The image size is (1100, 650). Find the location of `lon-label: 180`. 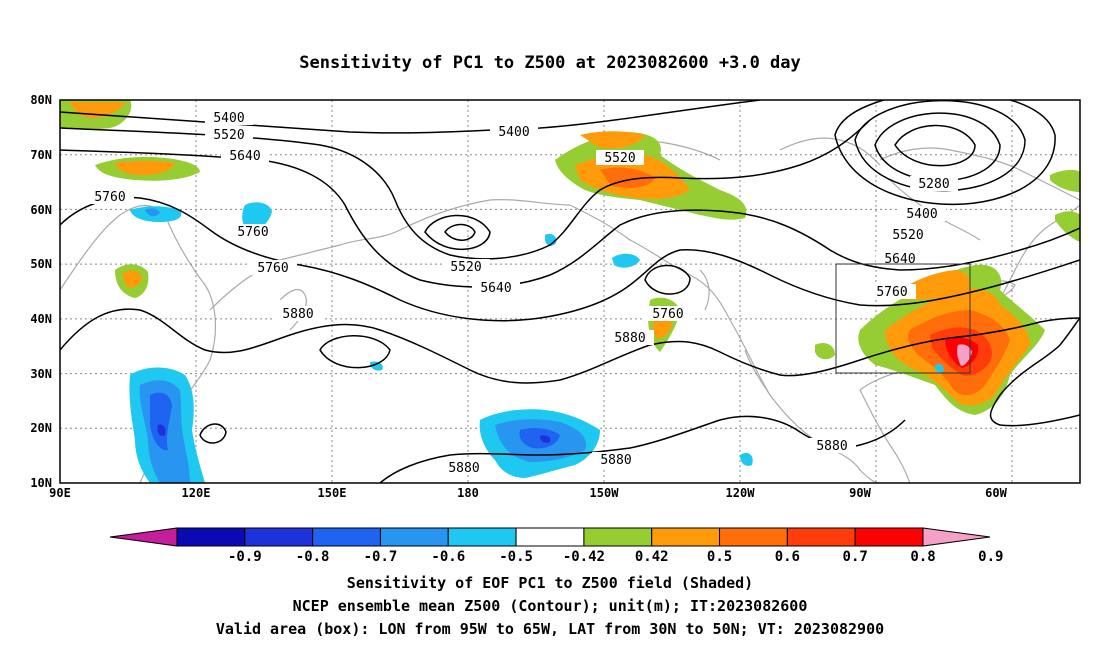

lon-label: 180 is located at coordinates (468, 493).